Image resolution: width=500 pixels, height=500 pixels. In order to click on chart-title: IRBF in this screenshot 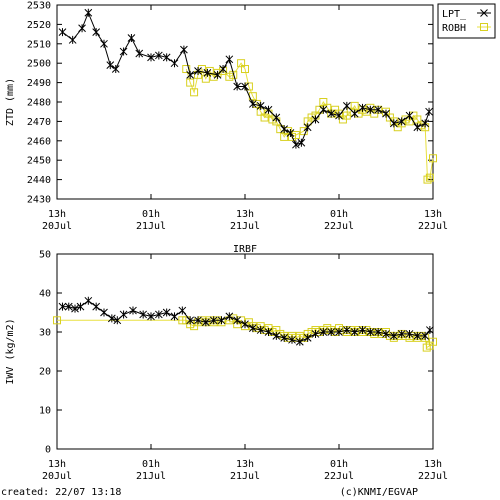, I will do `click(245, 249)`.